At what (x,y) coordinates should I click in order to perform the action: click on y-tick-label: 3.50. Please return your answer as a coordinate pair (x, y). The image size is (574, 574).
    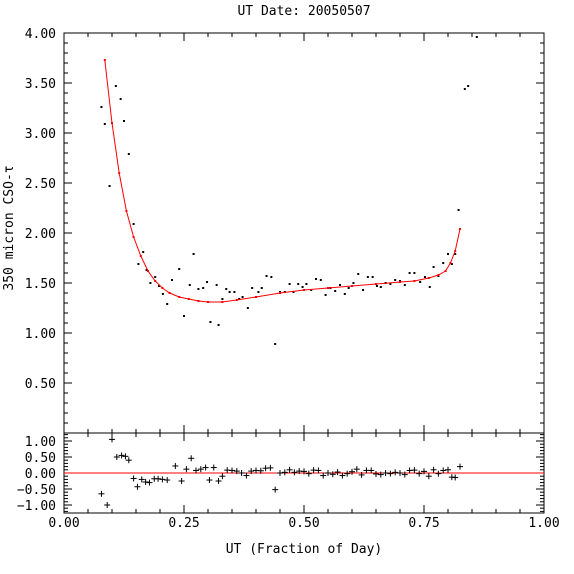
    Looking at the image, I should click on (40, 84).